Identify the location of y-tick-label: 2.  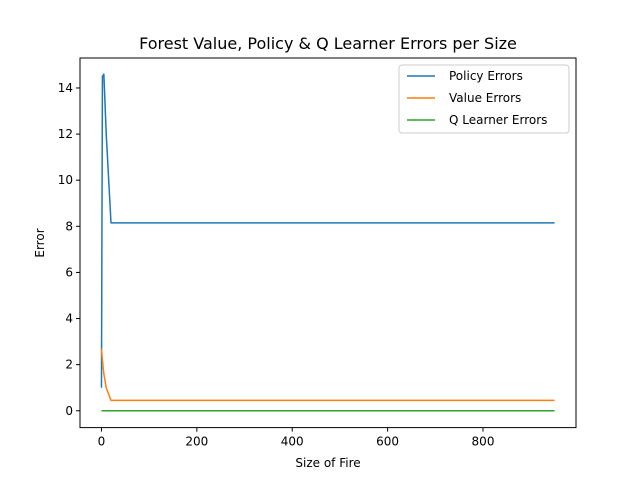
(69, 365).